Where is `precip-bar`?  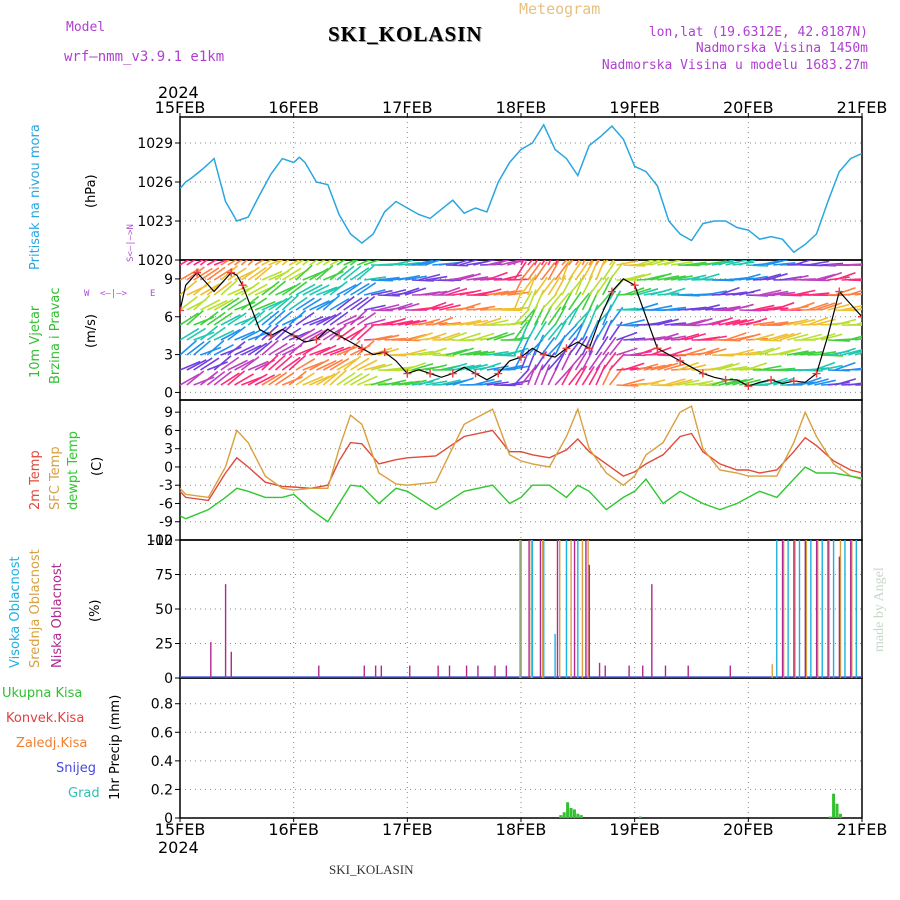 precip-bar is located at coordinates (640, 817).